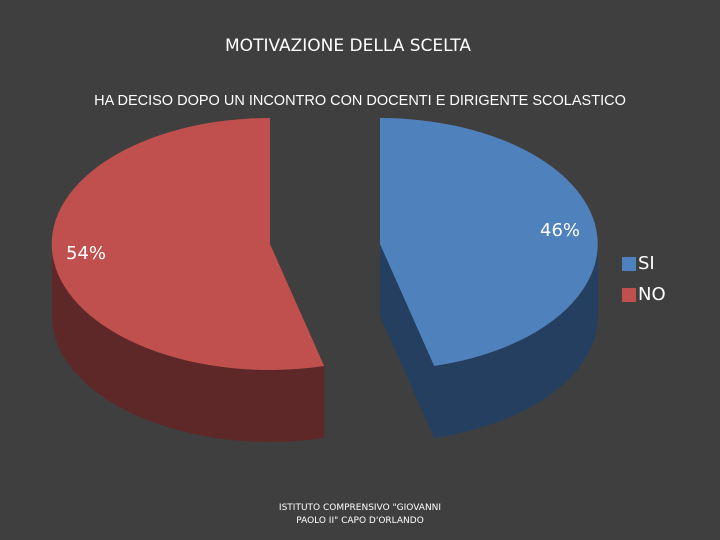 The width and height of the screenshot is (720, 540). I want to click on legend-item-si: SI, so click(644, 263).